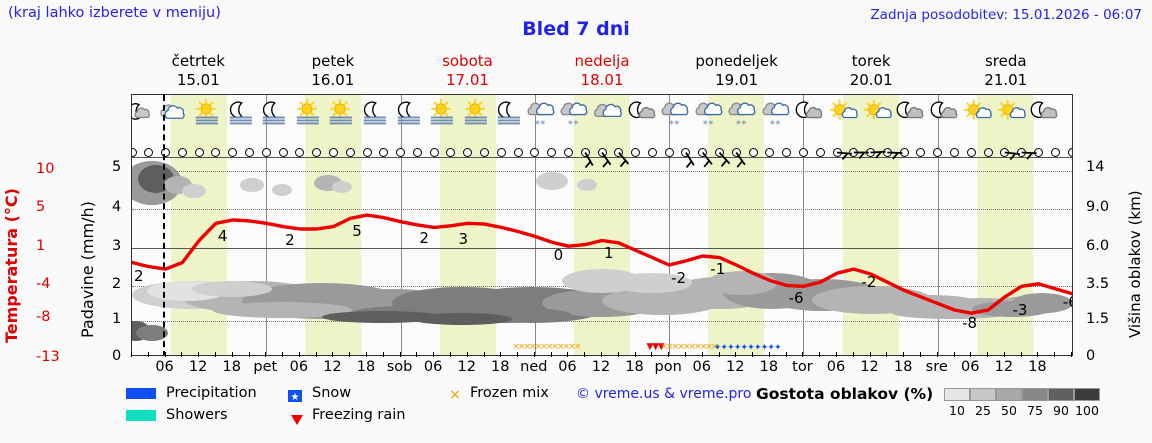  I want to click on x-label-25: 12, so click(1004, 367).